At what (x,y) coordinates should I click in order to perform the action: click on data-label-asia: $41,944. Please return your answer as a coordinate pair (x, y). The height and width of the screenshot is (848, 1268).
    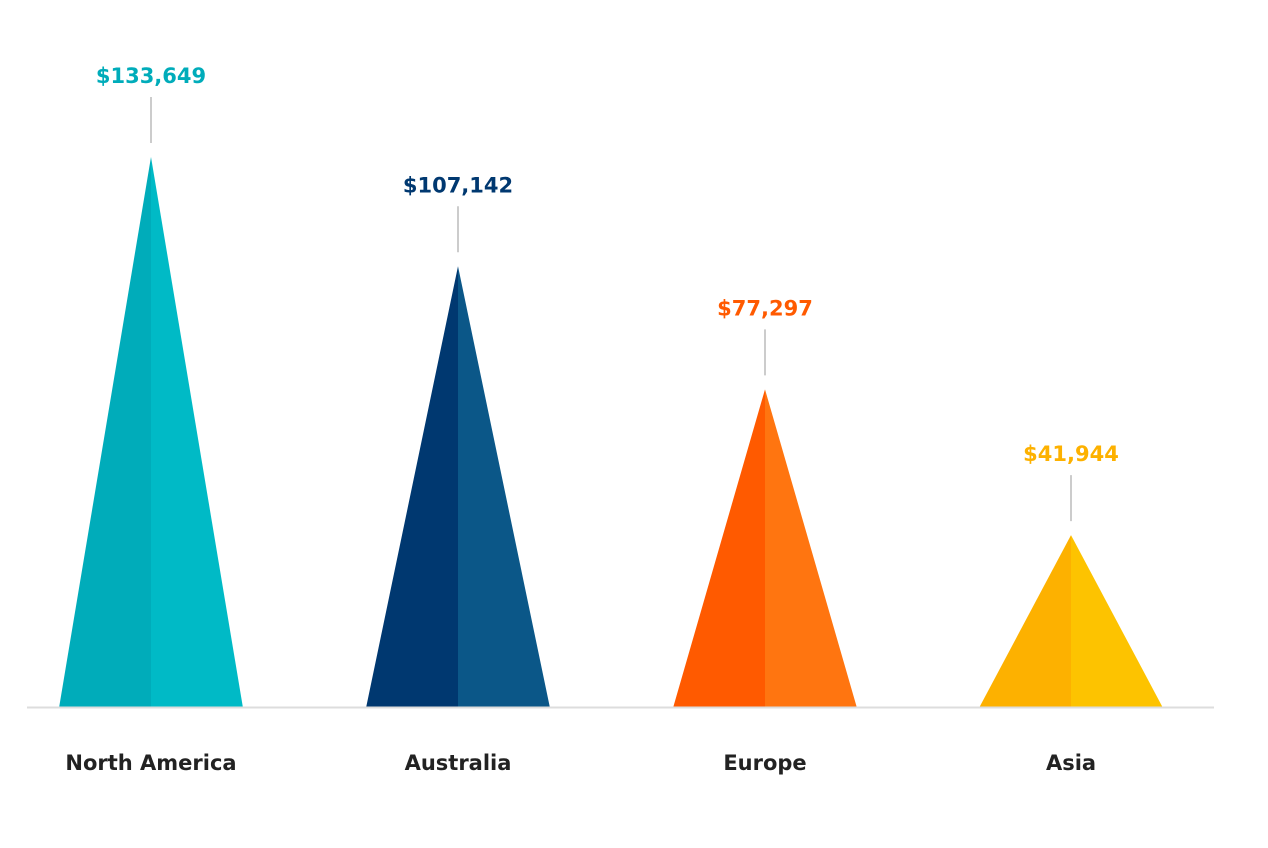
    Looking at the image, I should click on (1071, 454).